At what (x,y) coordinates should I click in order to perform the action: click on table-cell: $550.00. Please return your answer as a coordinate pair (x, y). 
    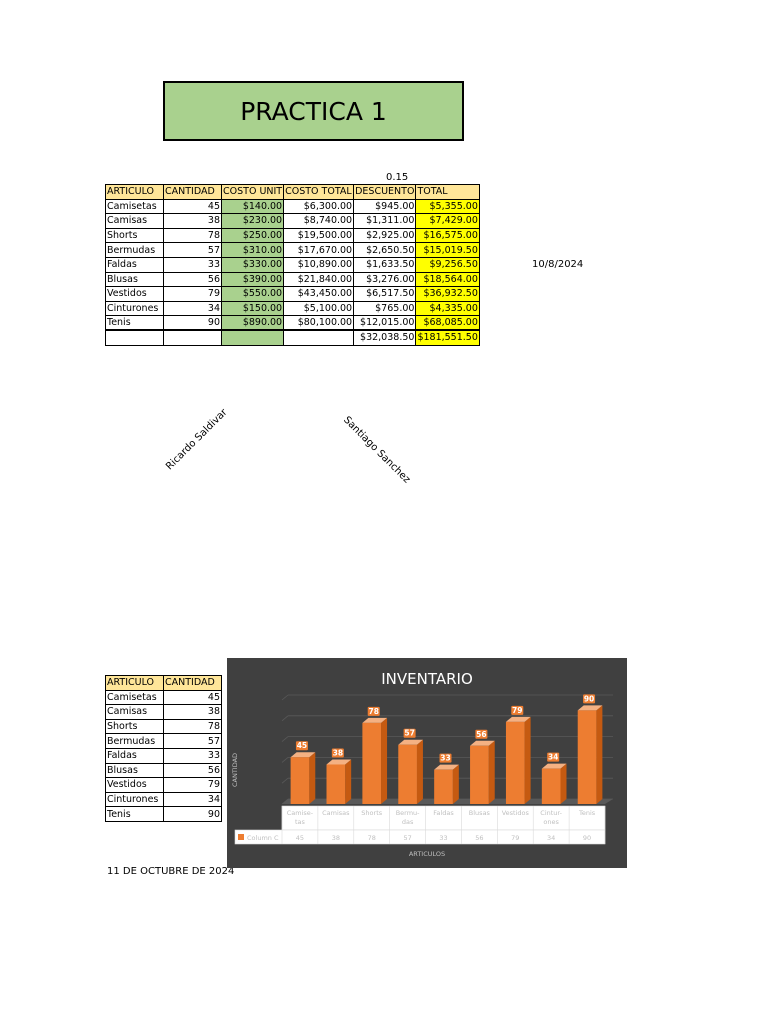
    Looking at the image, I should click on (252, 294).